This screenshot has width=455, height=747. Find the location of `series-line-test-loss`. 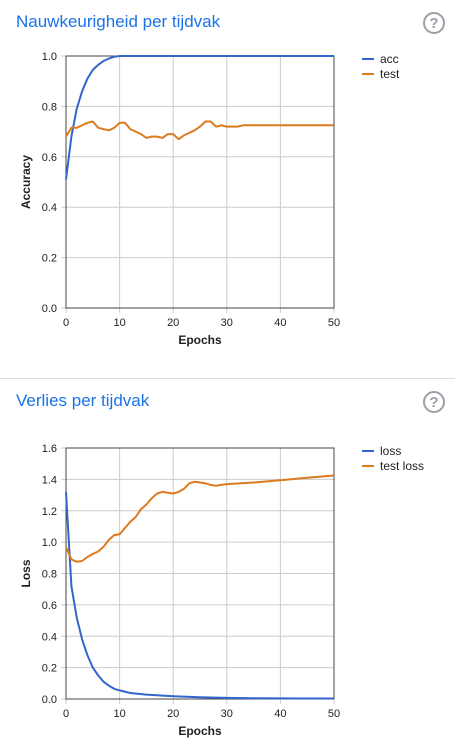

series-line-test-loss is located at coordinates (200, 519).